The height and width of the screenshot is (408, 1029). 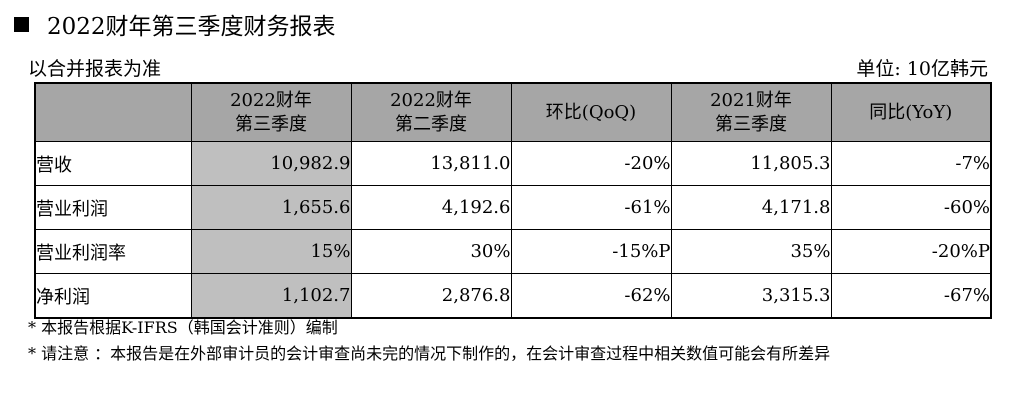 I want to click on value-cell: -20%P, so click(x=911, y=251).